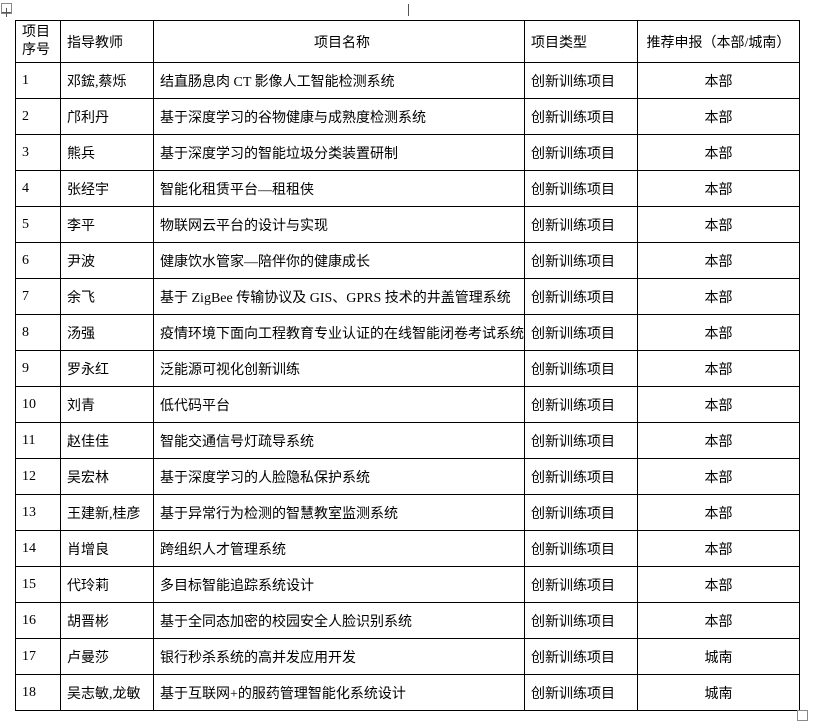 The height and width of the screenshot is (725, 814). I want to click on table-cell: 余飞, so click(107, 296).